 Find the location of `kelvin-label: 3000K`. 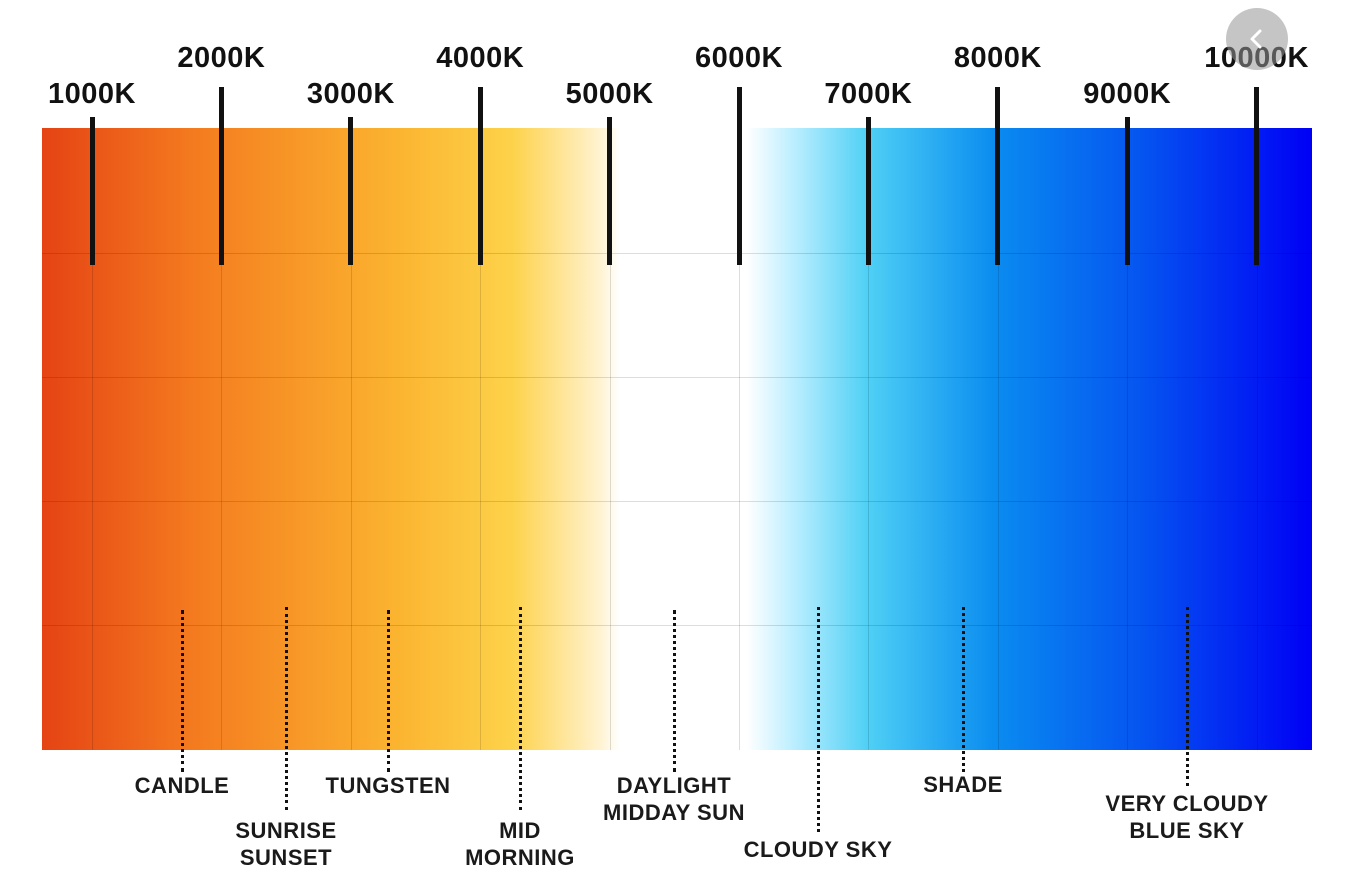

kelvin-label: 3000K is located at coordinates (350, 94).